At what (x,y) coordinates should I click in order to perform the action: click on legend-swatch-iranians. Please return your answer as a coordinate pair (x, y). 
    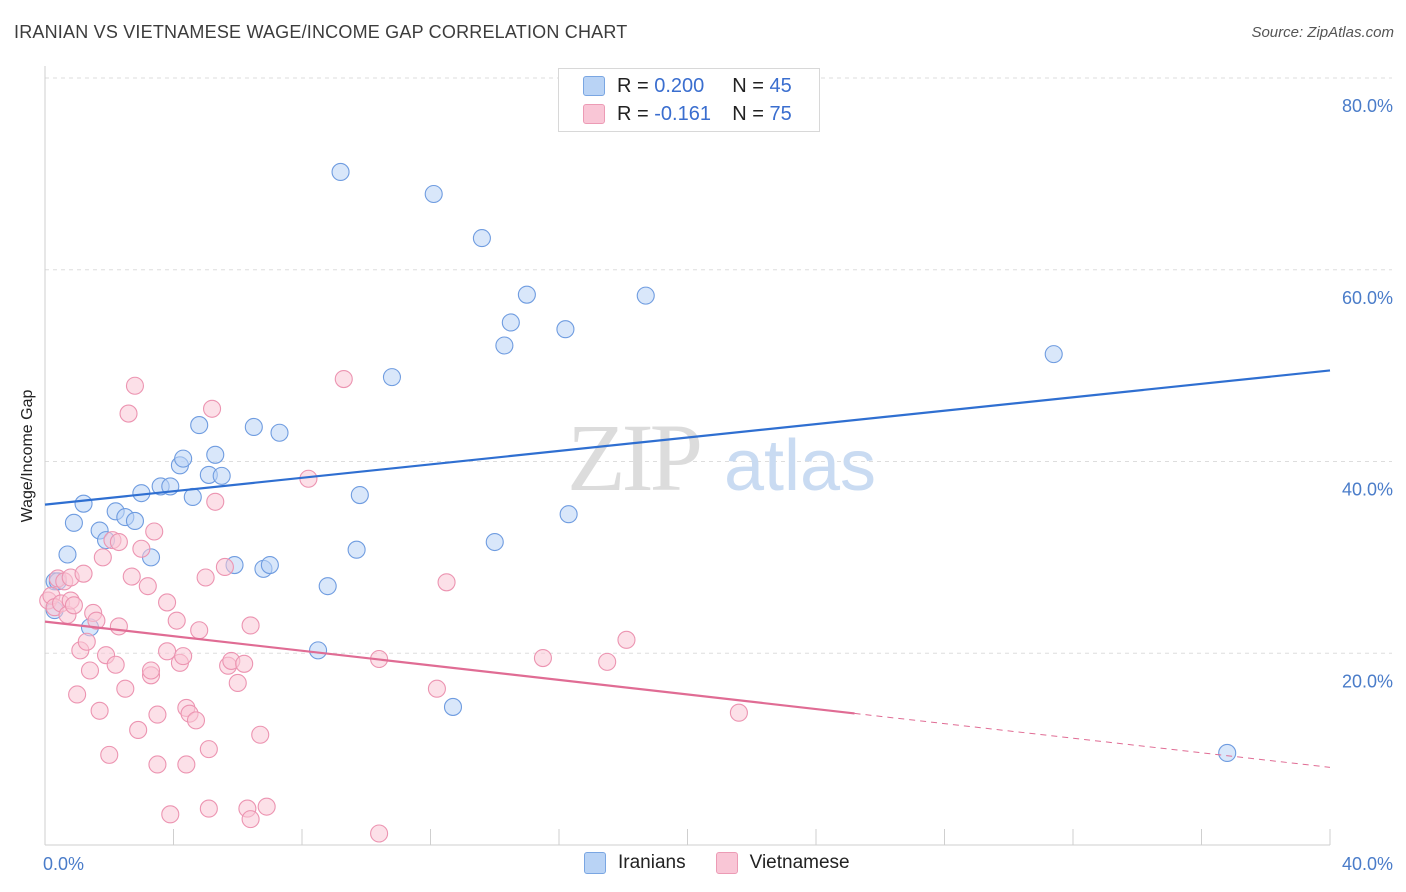
    Looking at the image, I should click on (595, 863).